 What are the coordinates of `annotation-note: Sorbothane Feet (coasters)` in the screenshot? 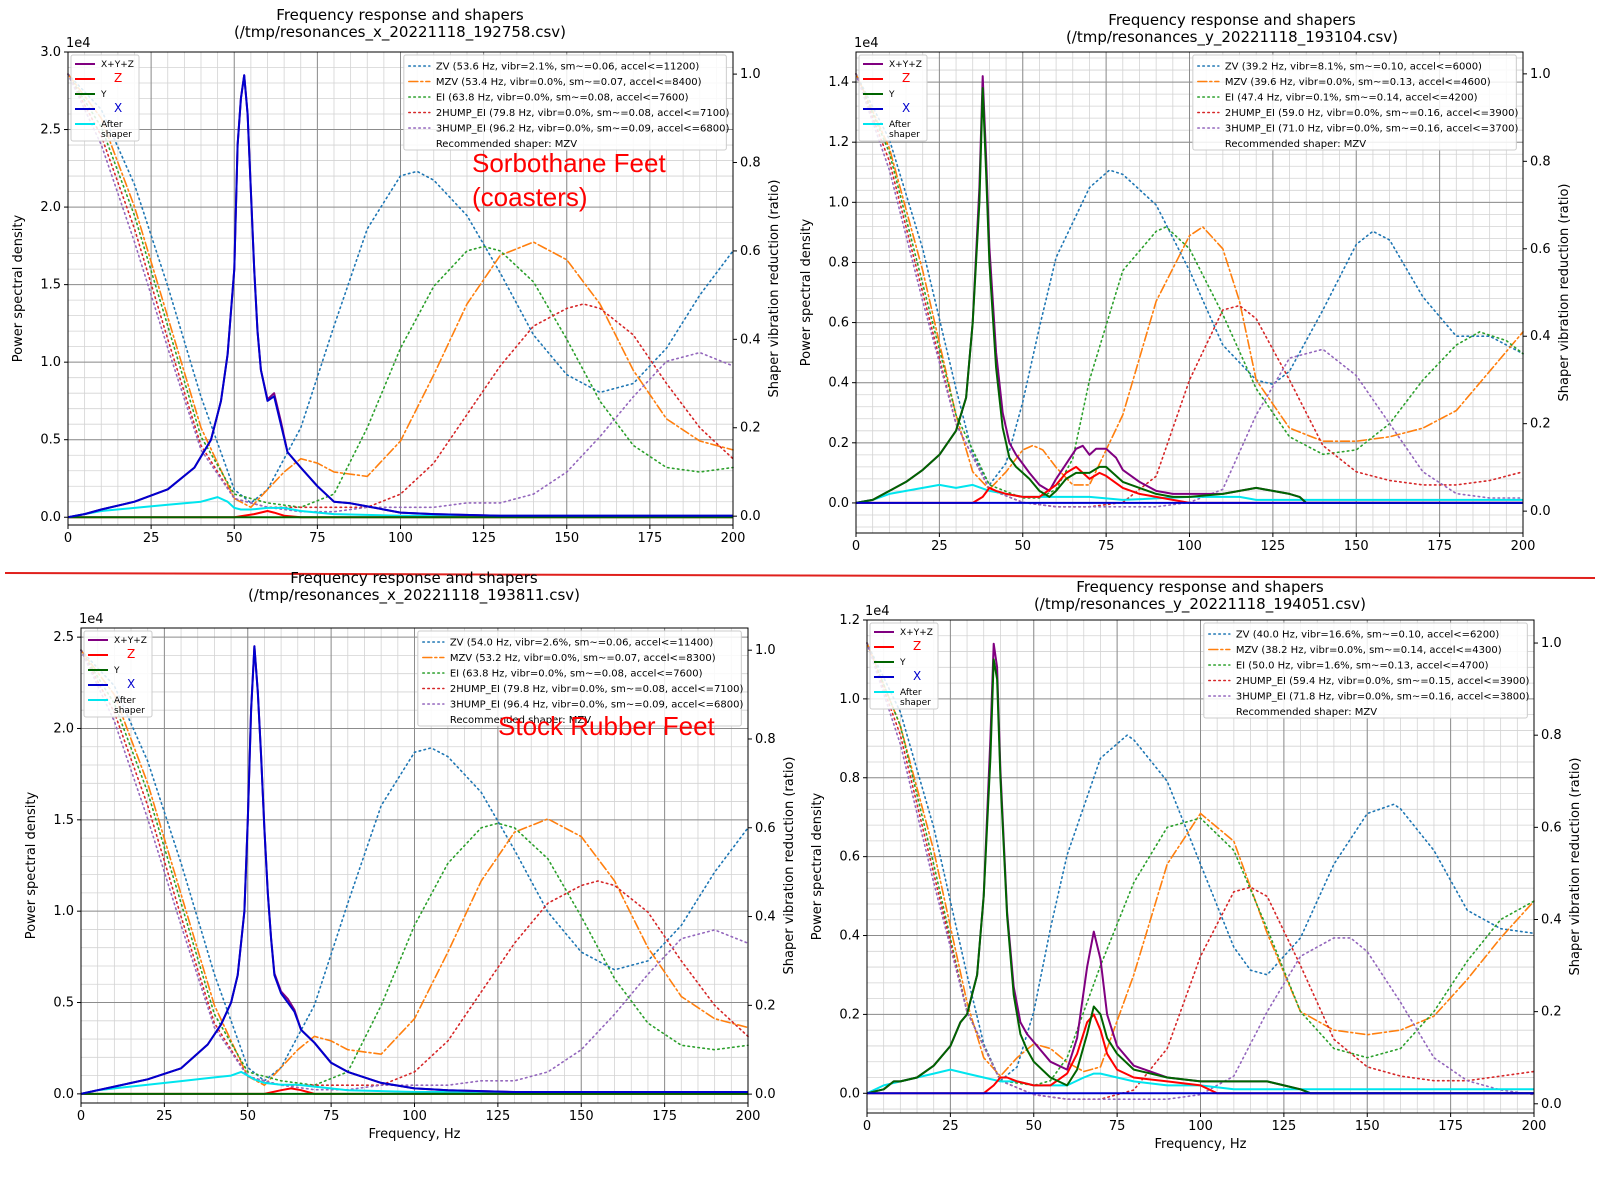 It's located at (569, 180).